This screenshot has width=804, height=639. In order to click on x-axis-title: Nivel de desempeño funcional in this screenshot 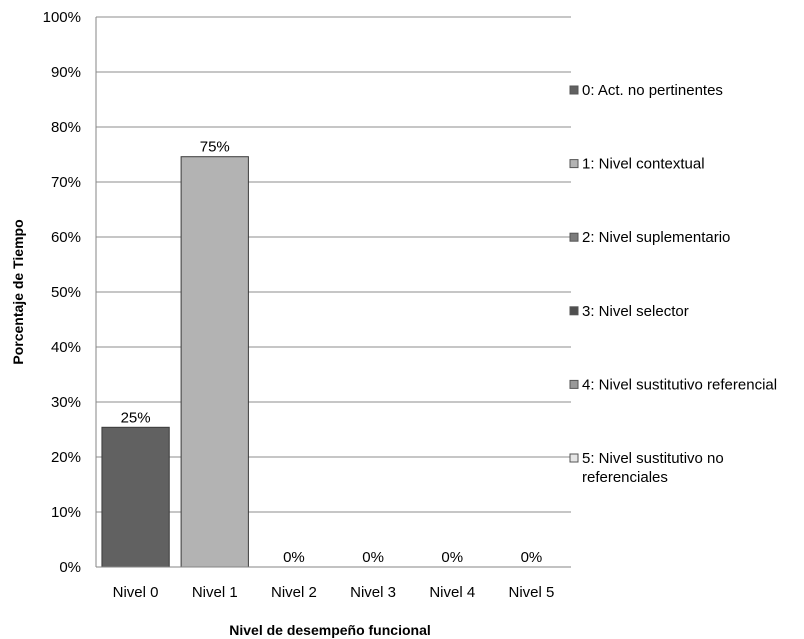, I will do `click(330, 630)`.